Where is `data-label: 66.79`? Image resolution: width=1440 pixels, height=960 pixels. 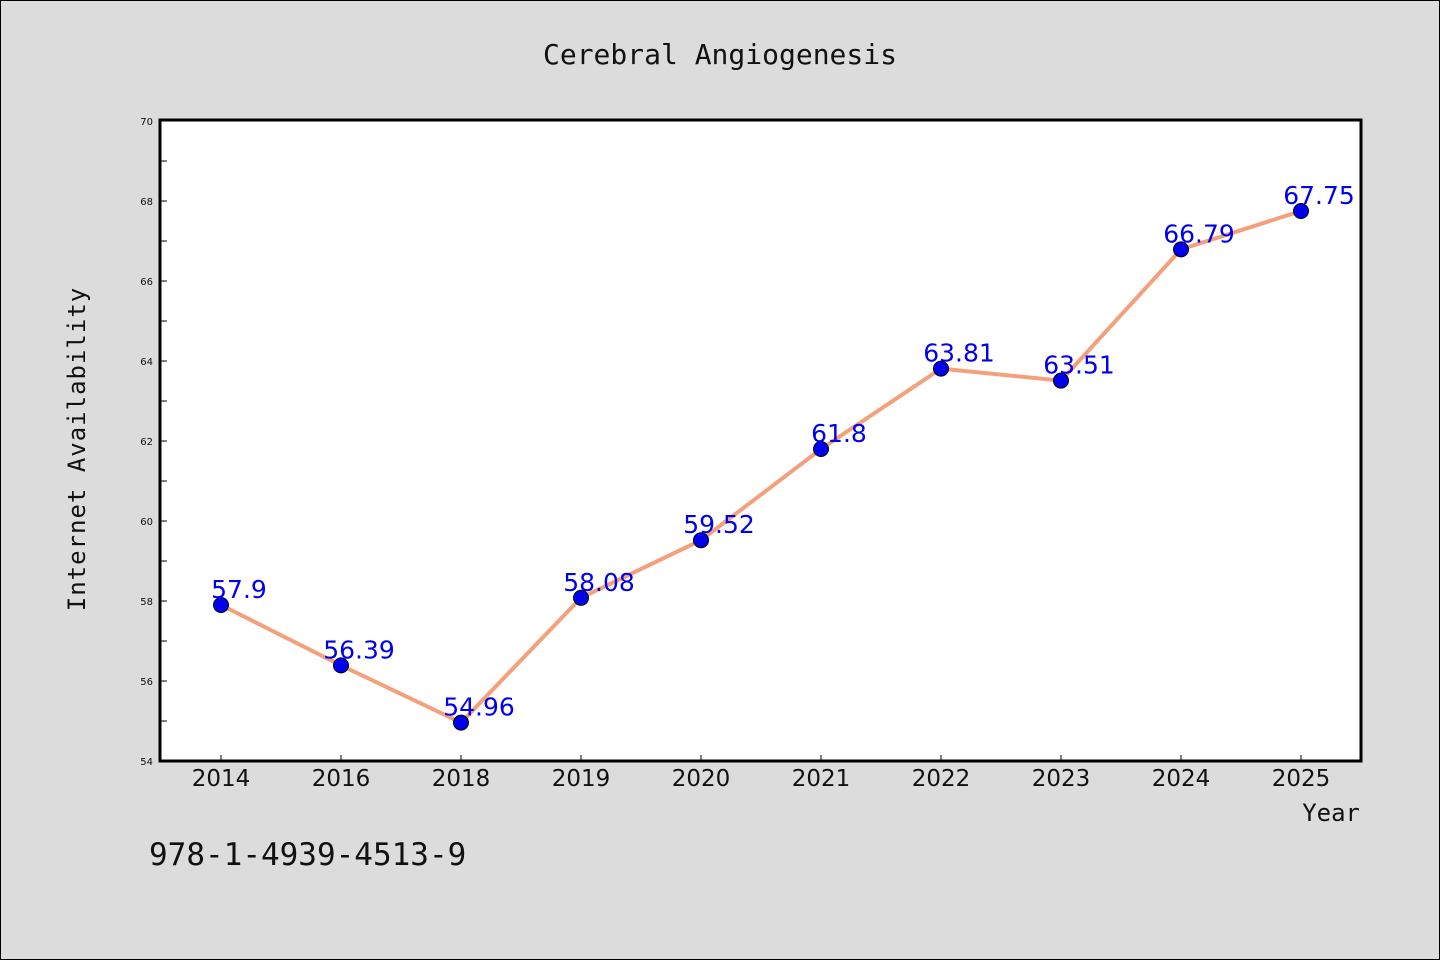
data-label: 66.79 is located at coordinates (1199, 233).